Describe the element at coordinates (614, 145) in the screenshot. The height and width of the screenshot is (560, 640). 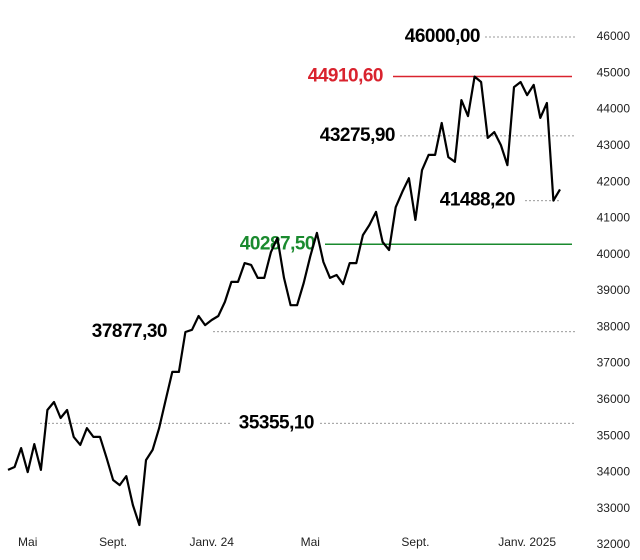
I see `y-tick-label: 43000` at that location.